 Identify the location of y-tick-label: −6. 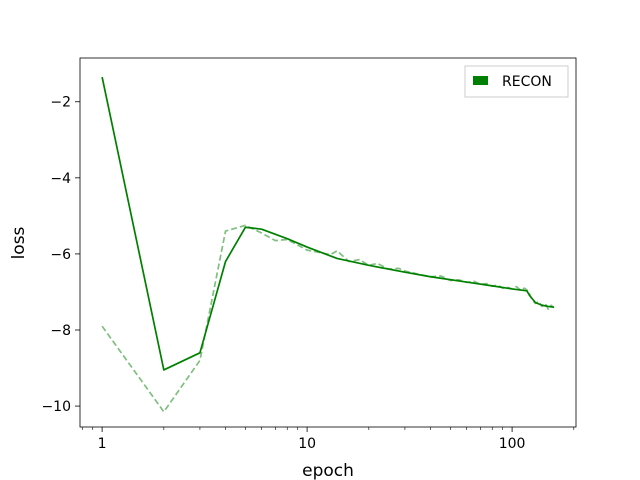
(60, 255).